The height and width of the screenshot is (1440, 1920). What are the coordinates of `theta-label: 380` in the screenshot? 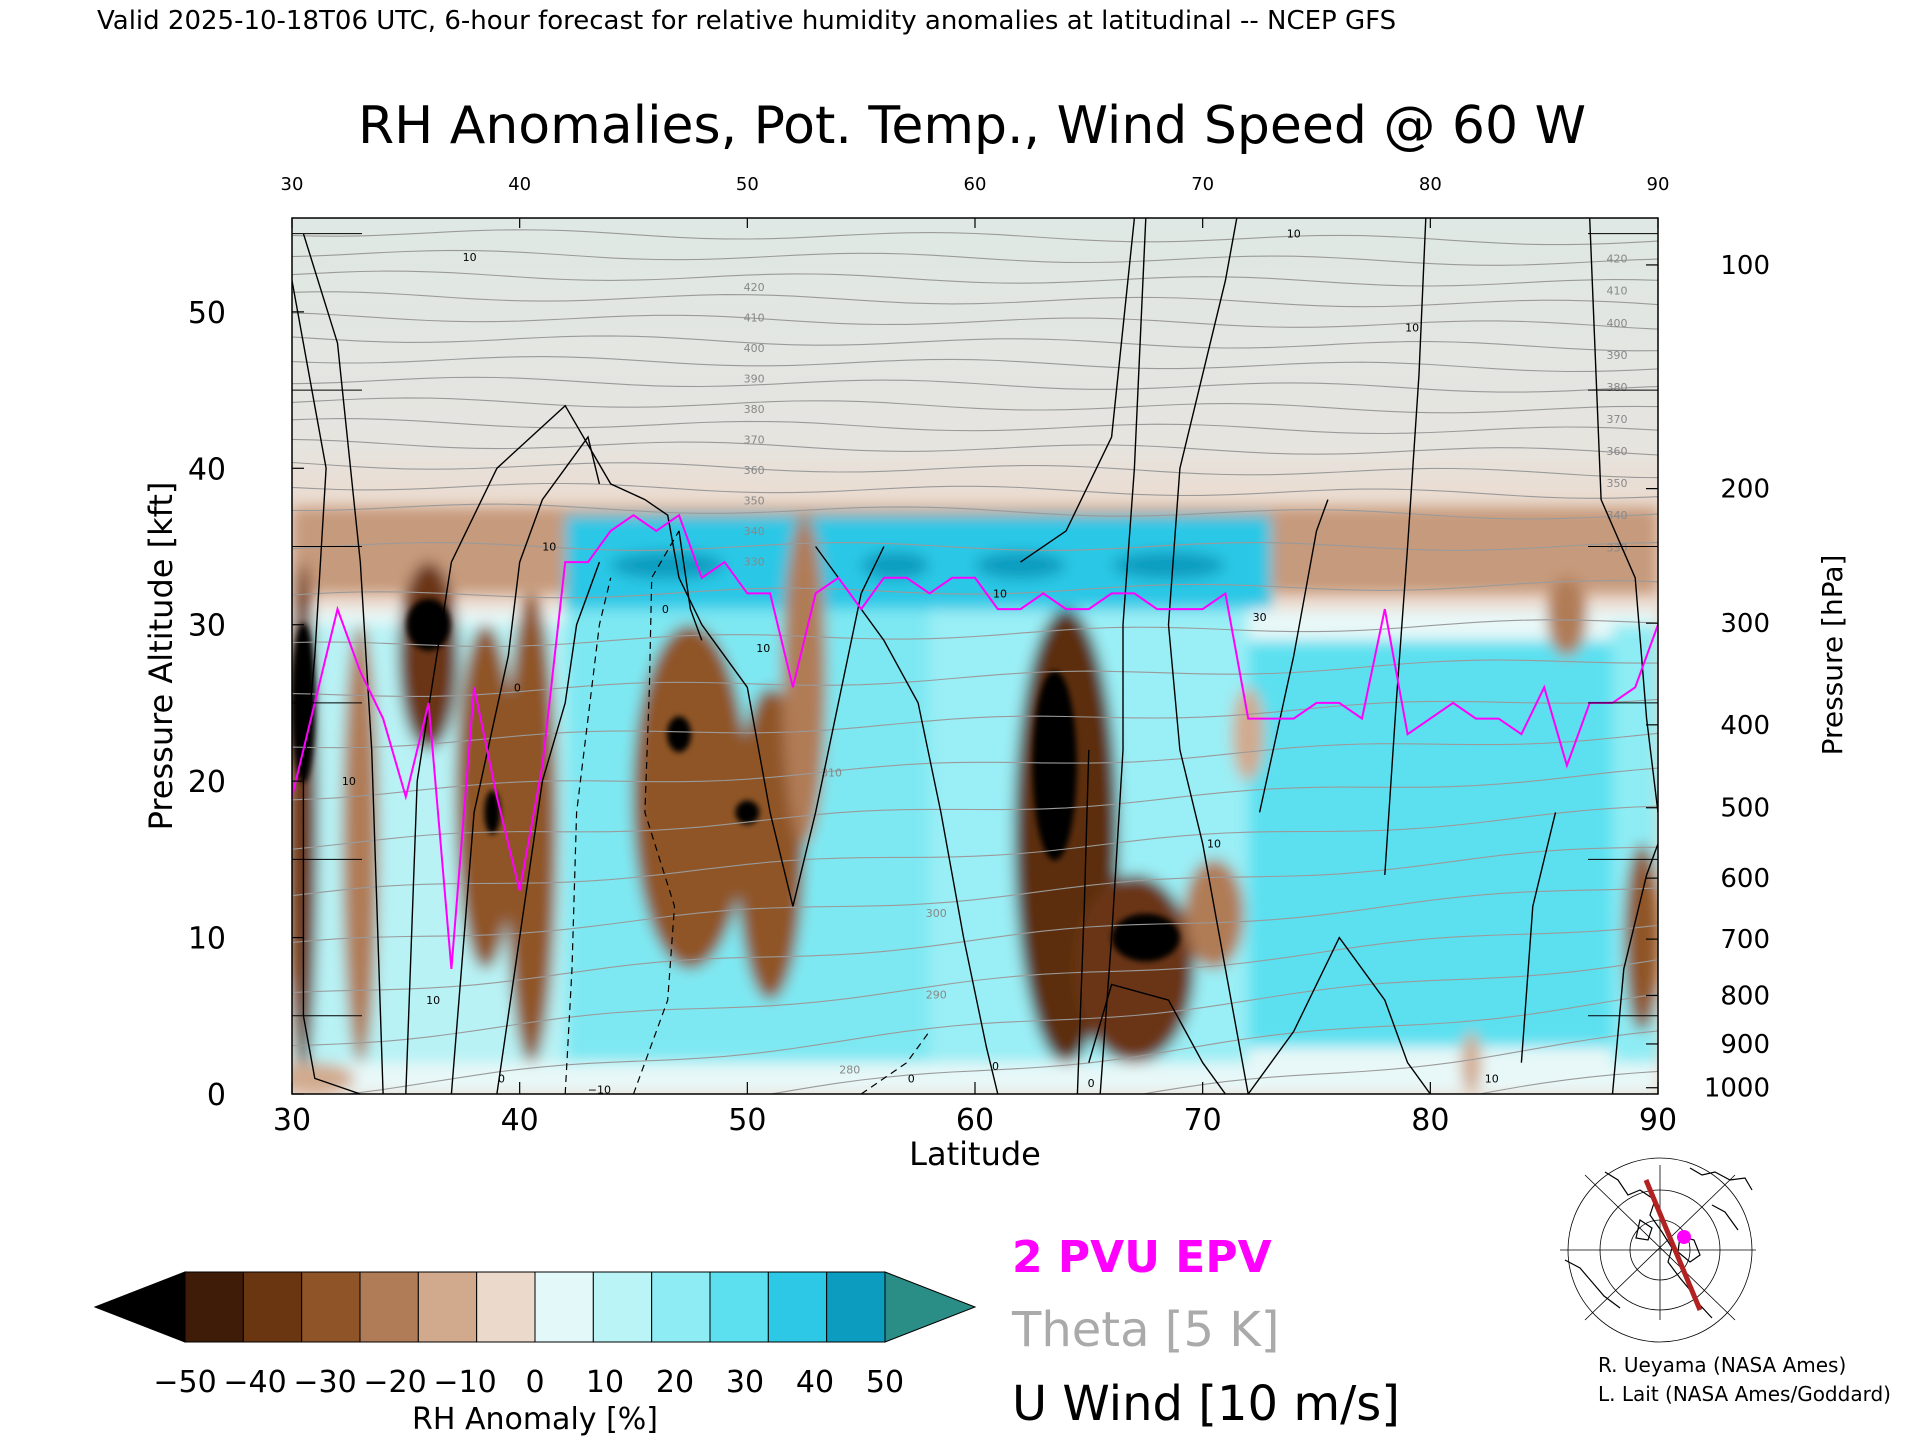 It's located at (1617, 387).